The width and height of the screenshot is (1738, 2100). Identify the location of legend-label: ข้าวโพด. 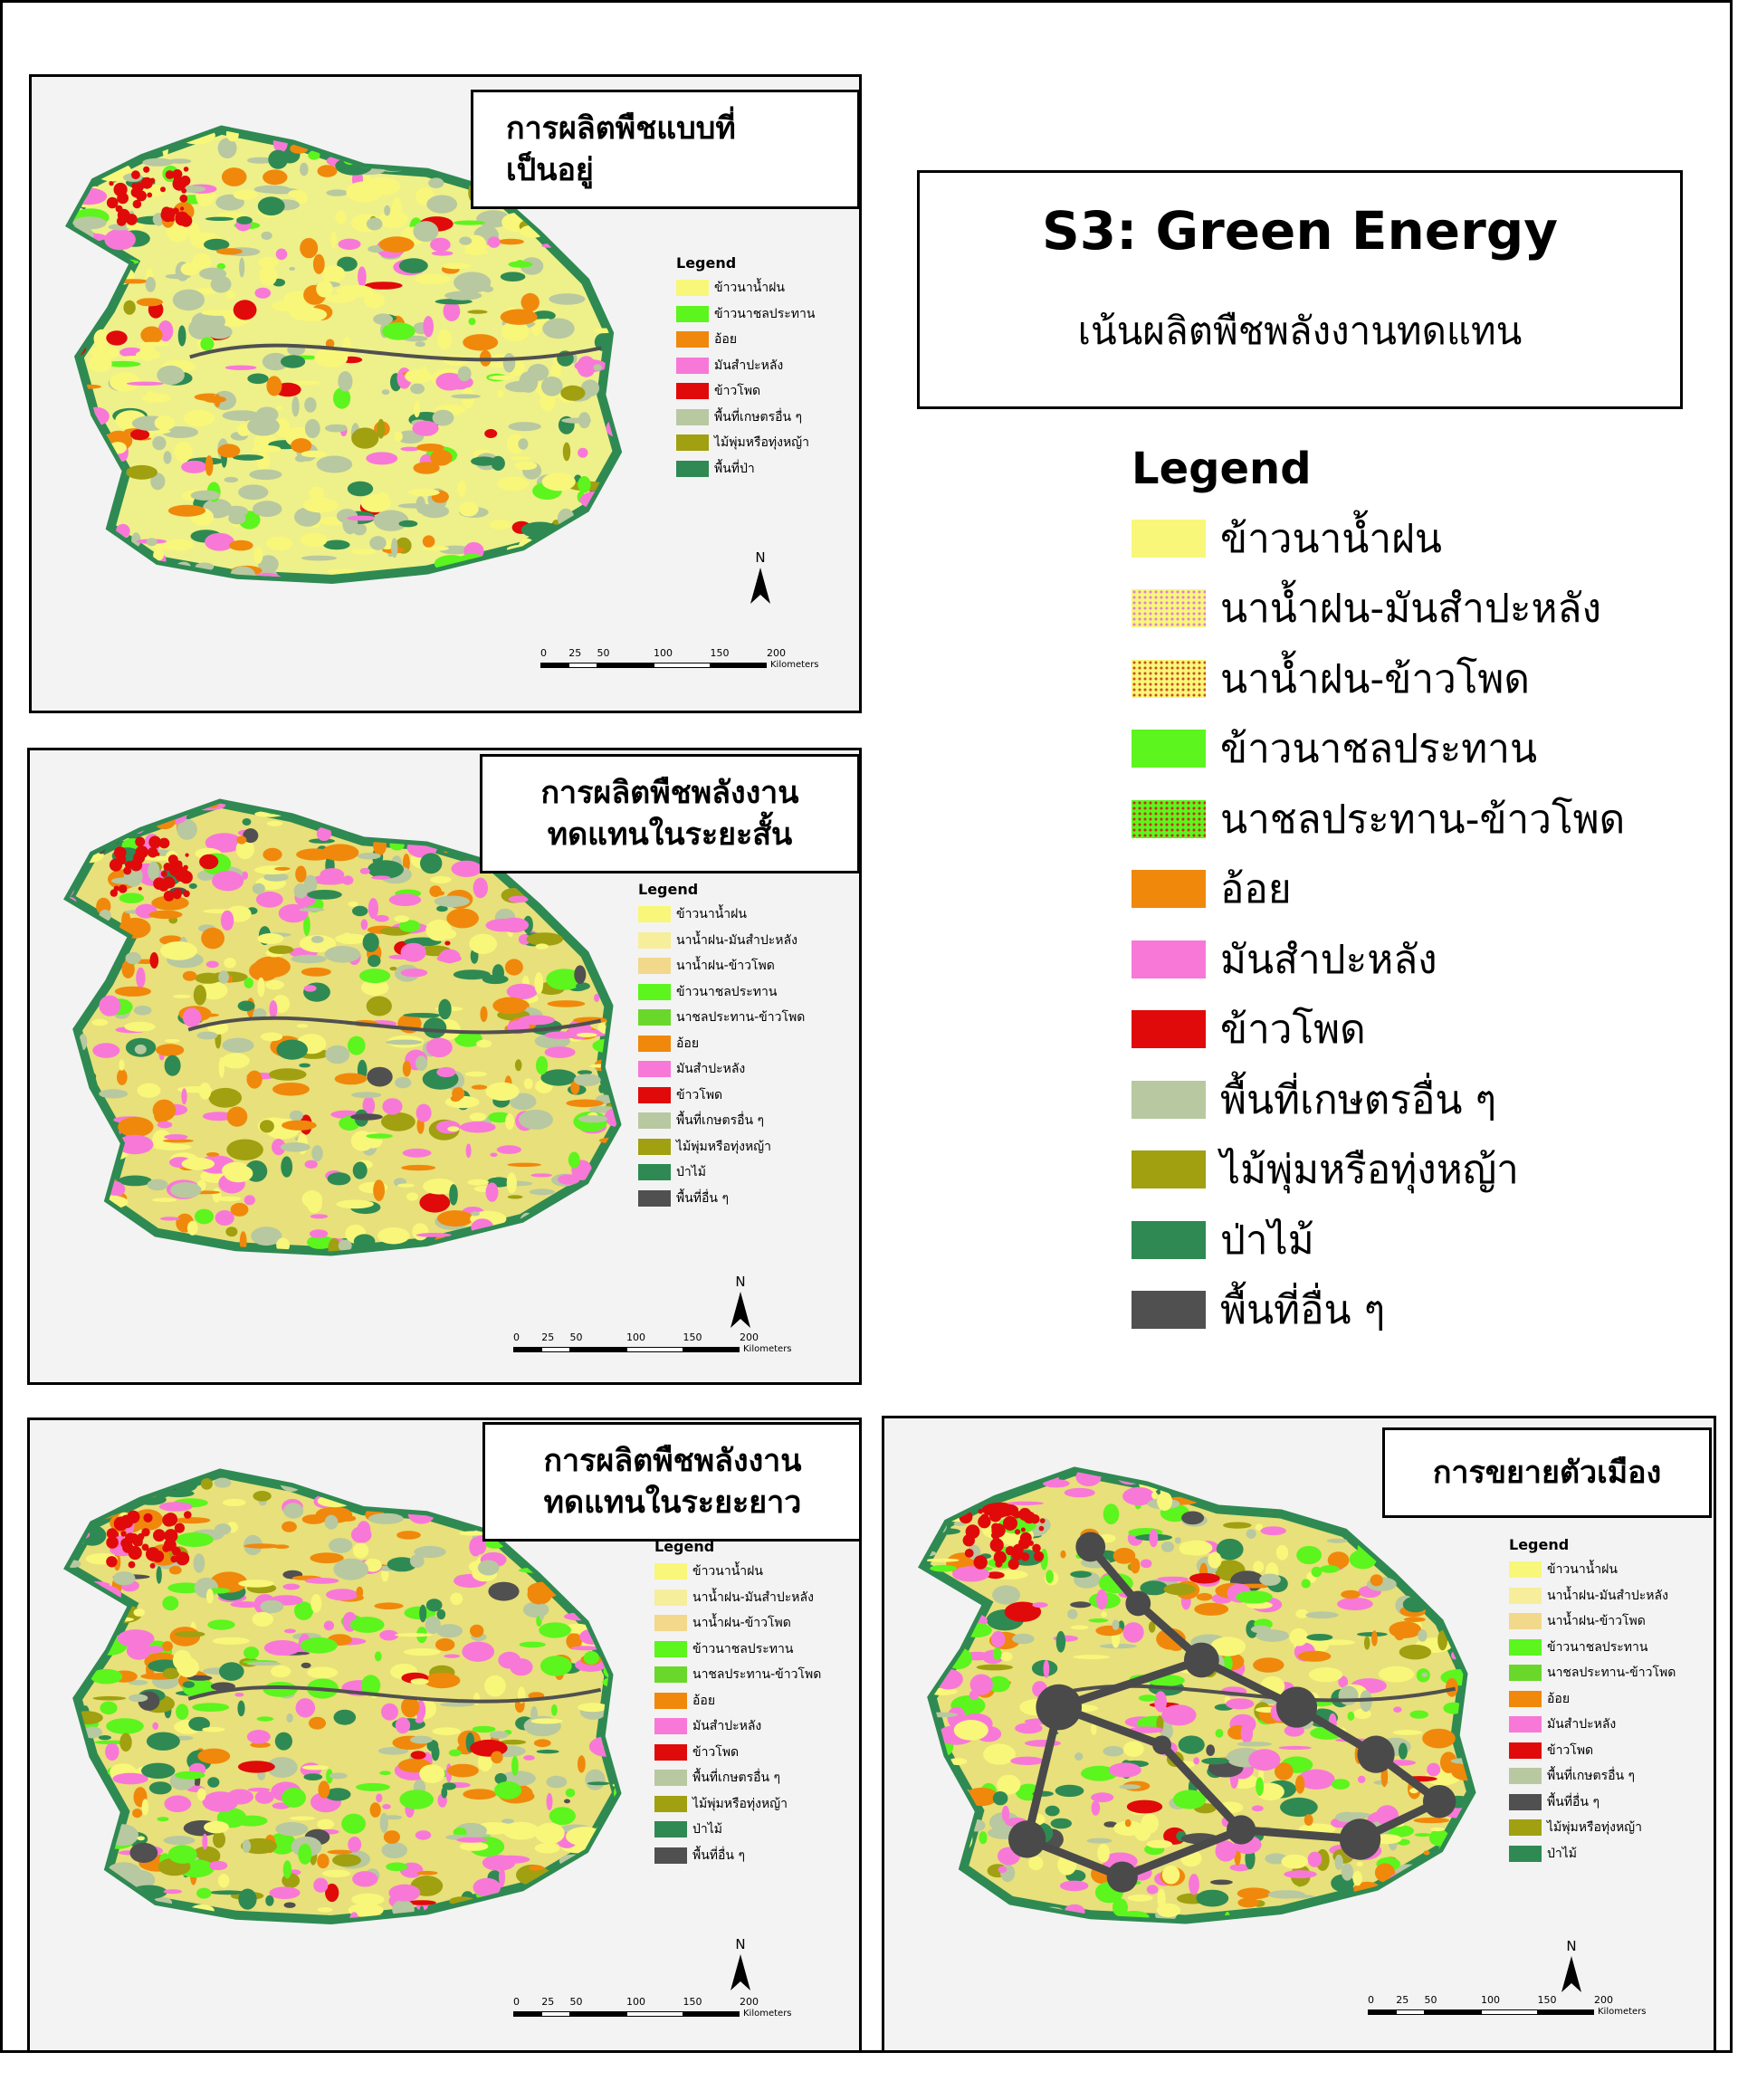
(716, 1752).